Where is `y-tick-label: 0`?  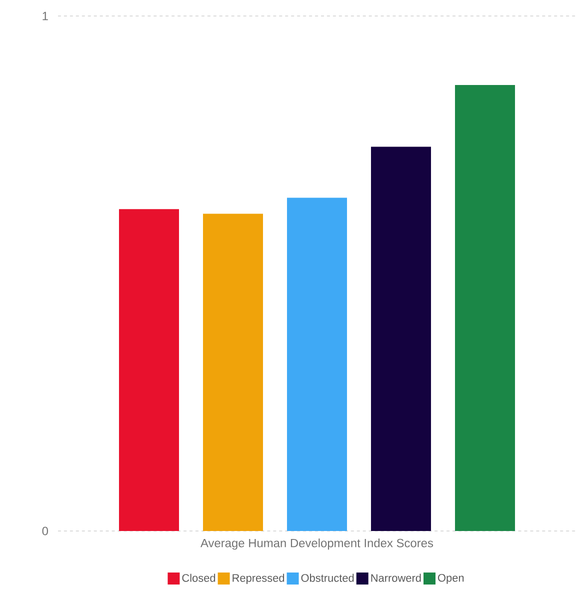 y-tick-label: 0 is located at coordinates (45, 531).